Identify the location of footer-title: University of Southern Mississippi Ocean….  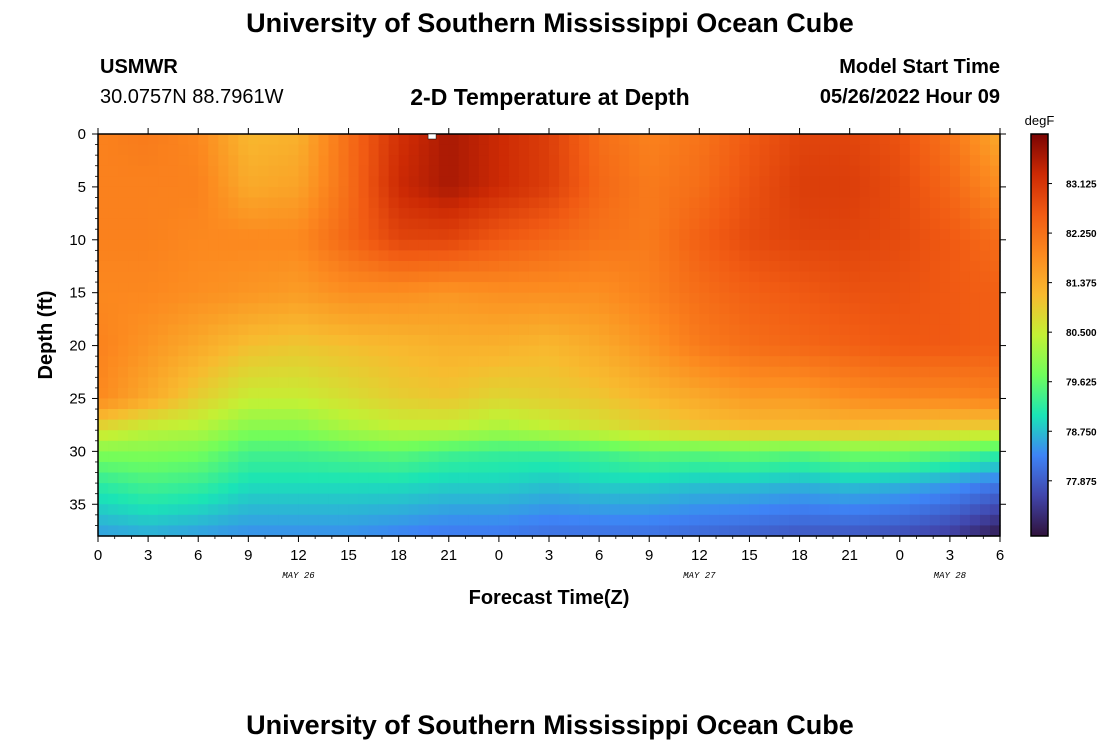
(550, 725).